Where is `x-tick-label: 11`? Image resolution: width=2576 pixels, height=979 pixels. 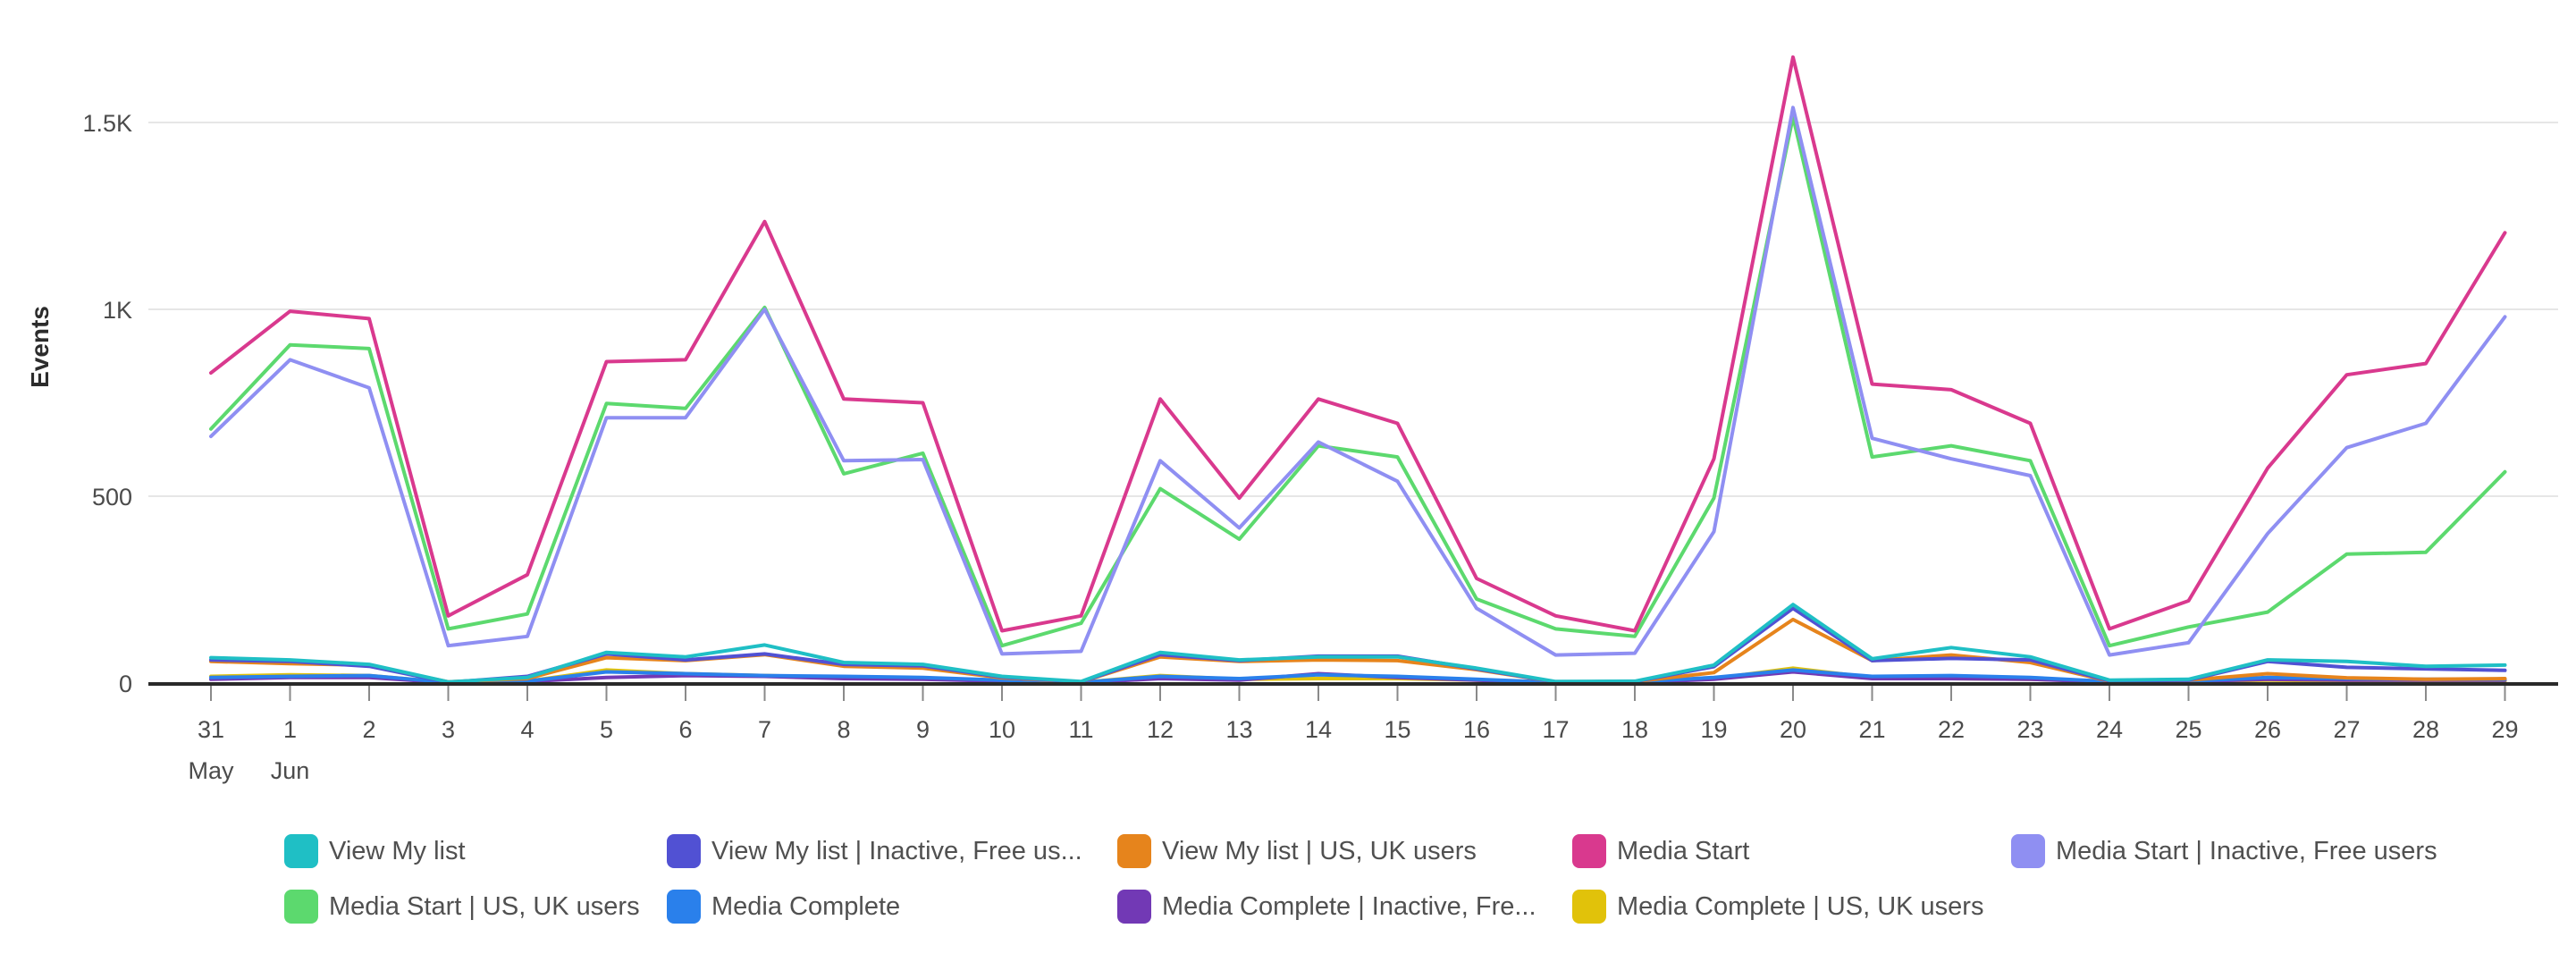 x-tick-label: 11 is located at coordinates (1080, 729).